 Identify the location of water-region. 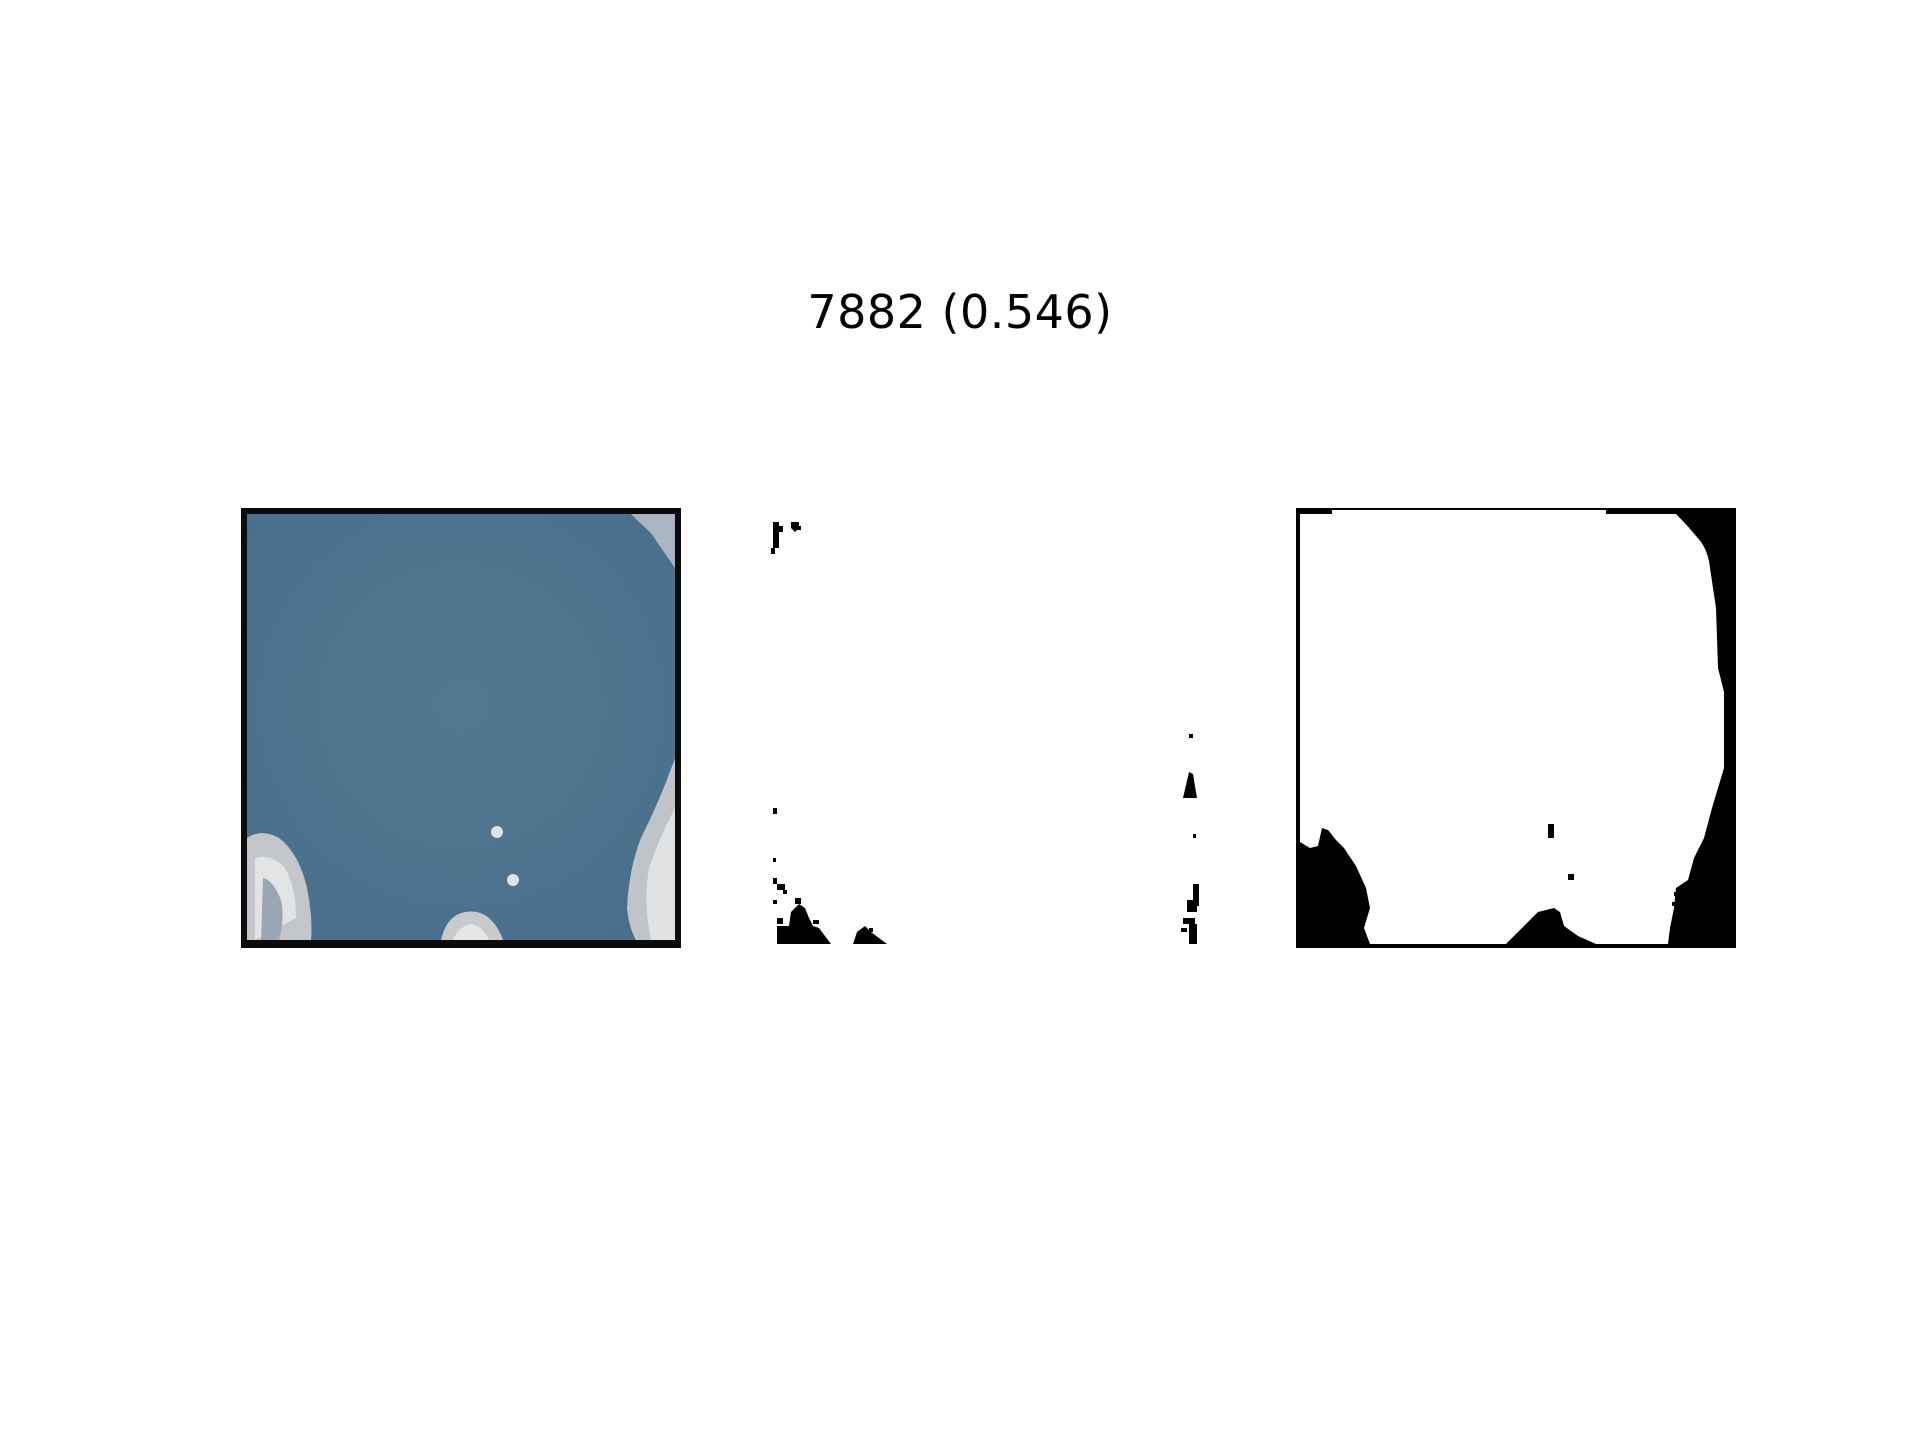
(461, 727).